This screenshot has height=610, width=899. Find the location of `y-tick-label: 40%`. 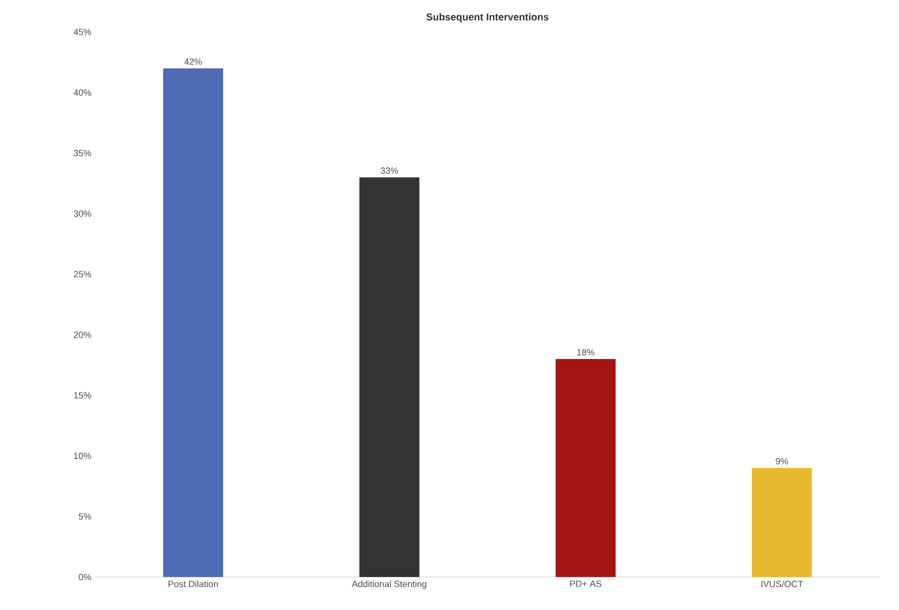

y-tick-label: 40% is located at coordinates (83, 92).